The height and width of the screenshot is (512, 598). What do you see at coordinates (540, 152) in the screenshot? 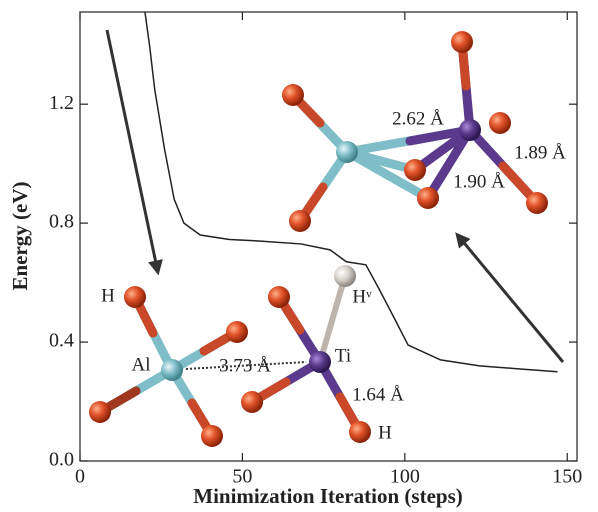
I see `annotation: 1.89 Å` at bounding box center [540, 152].